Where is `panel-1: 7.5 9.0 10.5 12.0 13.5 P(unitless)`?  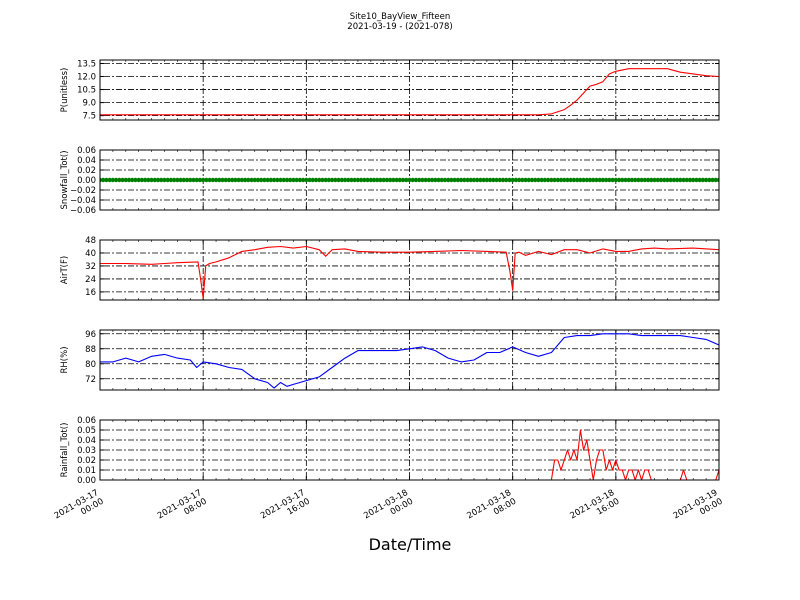 panel-1: 7.5 9.0 10.5 12.0 13.5 P(unitless) is located at coordinates (390, 90).